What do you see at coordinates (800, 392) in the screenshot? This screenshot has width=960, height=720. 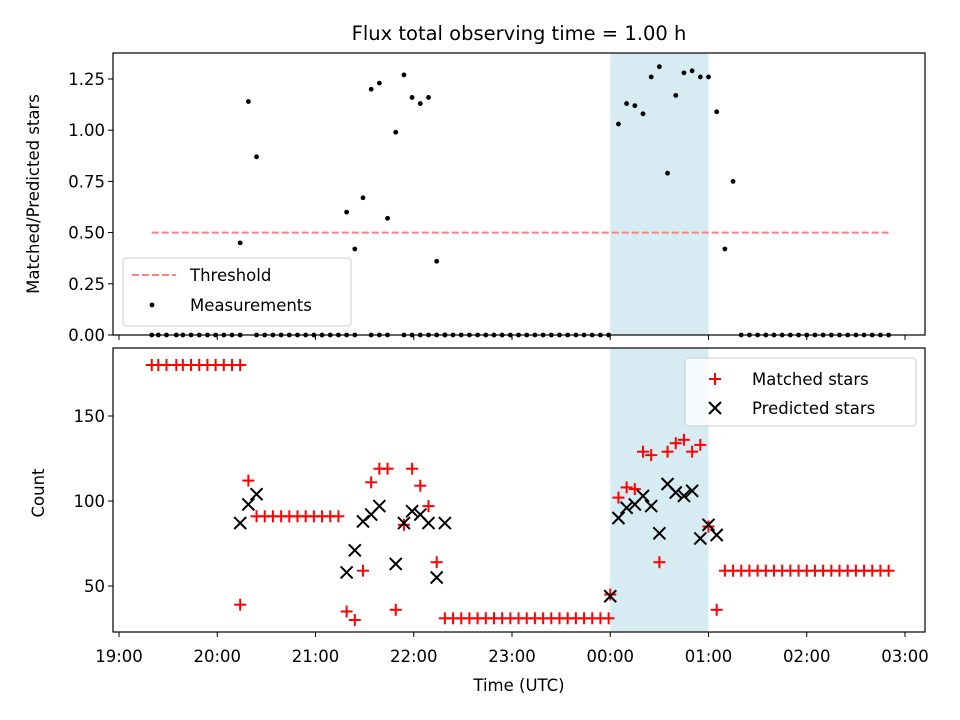 I see `bottom-legend-box` at bounding box center [800, 392].